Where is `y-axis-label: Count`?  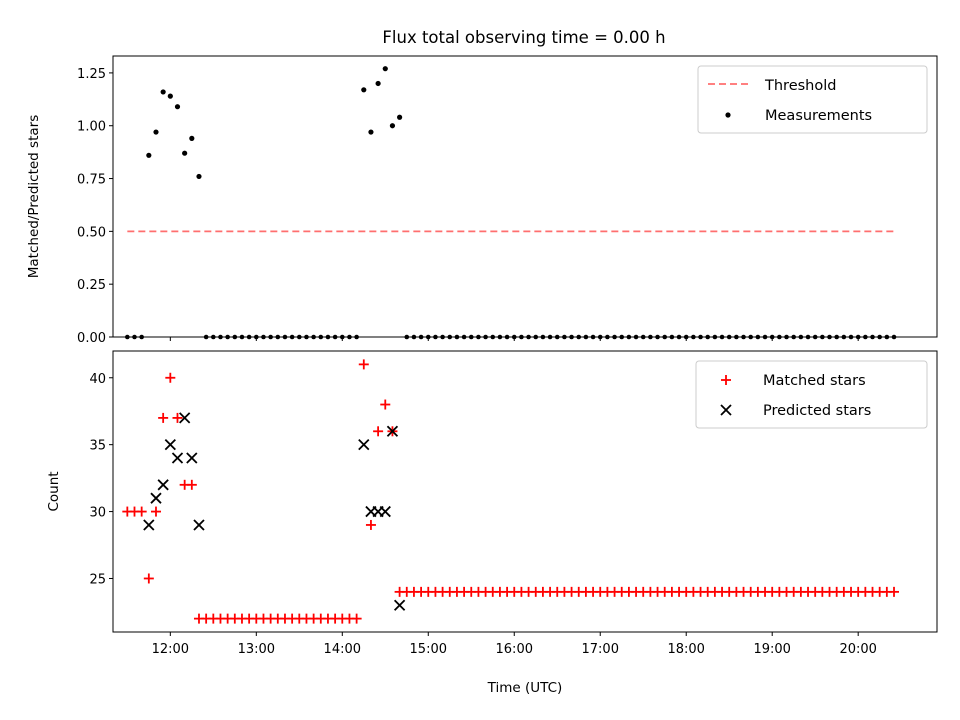
y-axis-label: Count is located at coordinates (54, 491).